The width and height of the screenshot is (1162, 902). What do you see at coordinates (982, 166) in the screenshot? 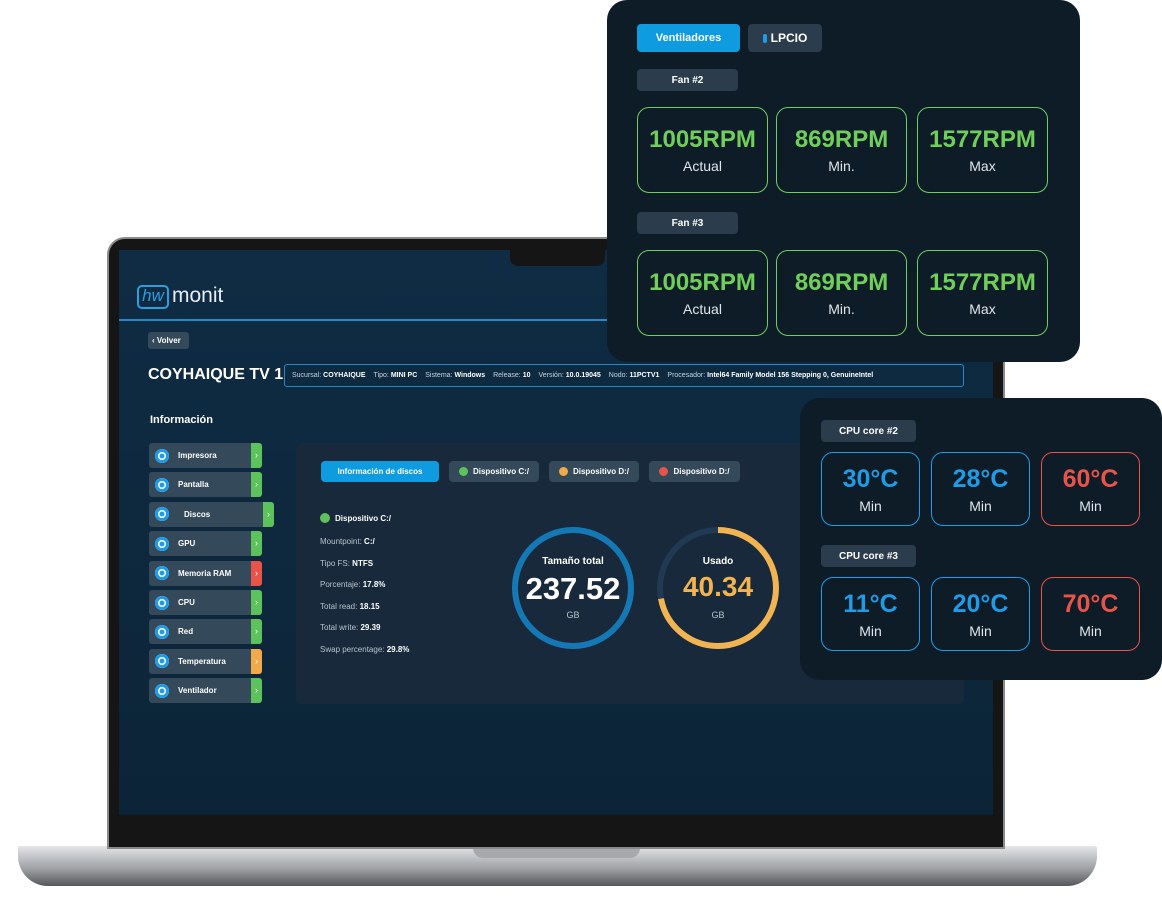
I see `stat-label: Max` at bounding box center [982, 166].